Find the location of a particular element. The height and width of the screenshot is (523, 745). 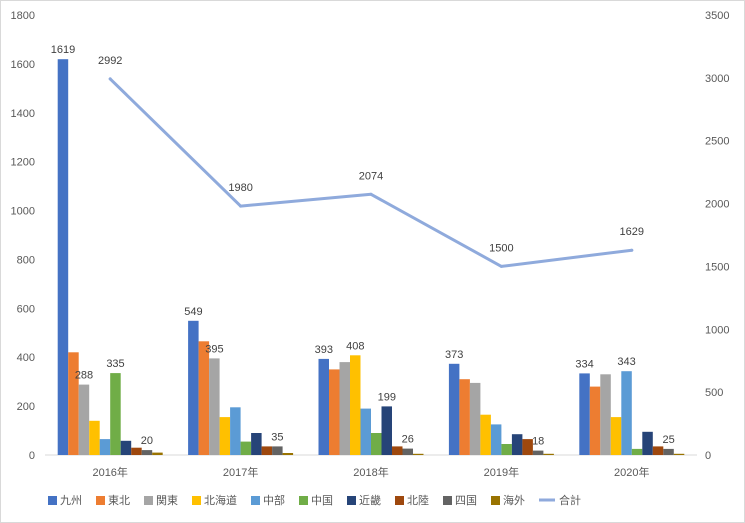

data-label: 1500 is located at coordinates (501, 248).